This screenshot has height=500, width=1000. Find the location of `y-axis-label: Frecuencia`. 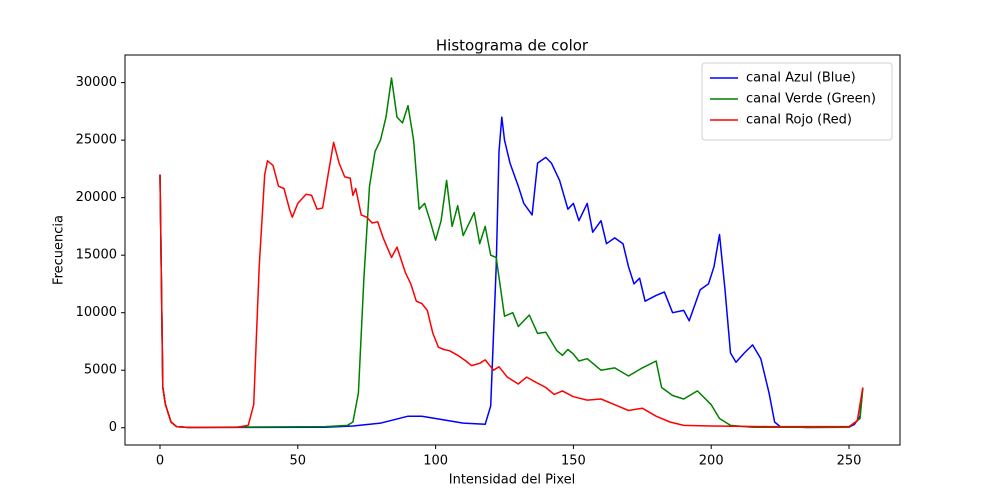

y-axis-label: Frecuencia is located at coordinates (59, 250).